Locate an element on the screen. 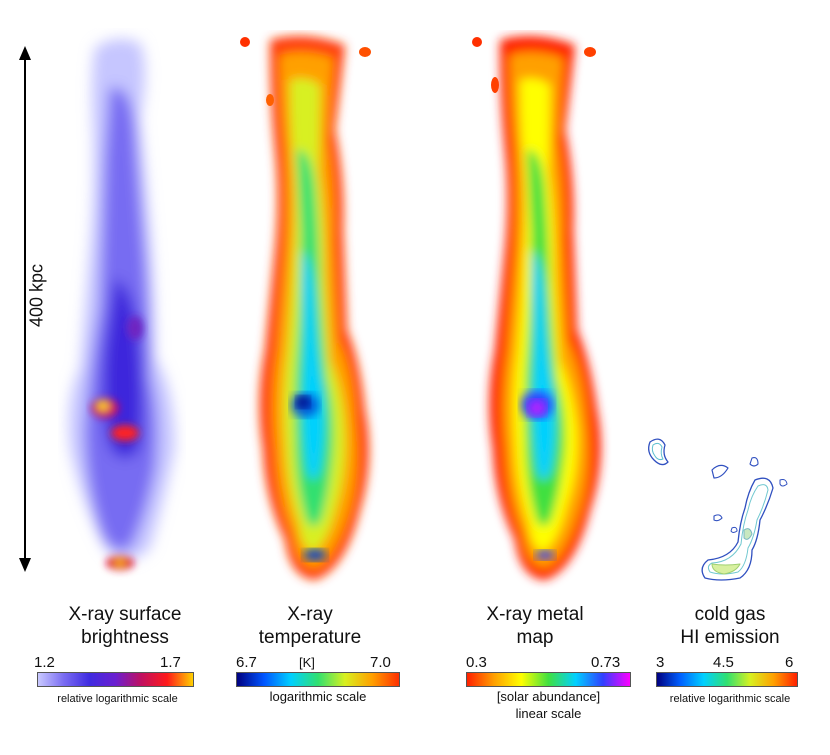 This screenshot has width=830, height=755. colorbar-metal is located at coordinates (548, 679).